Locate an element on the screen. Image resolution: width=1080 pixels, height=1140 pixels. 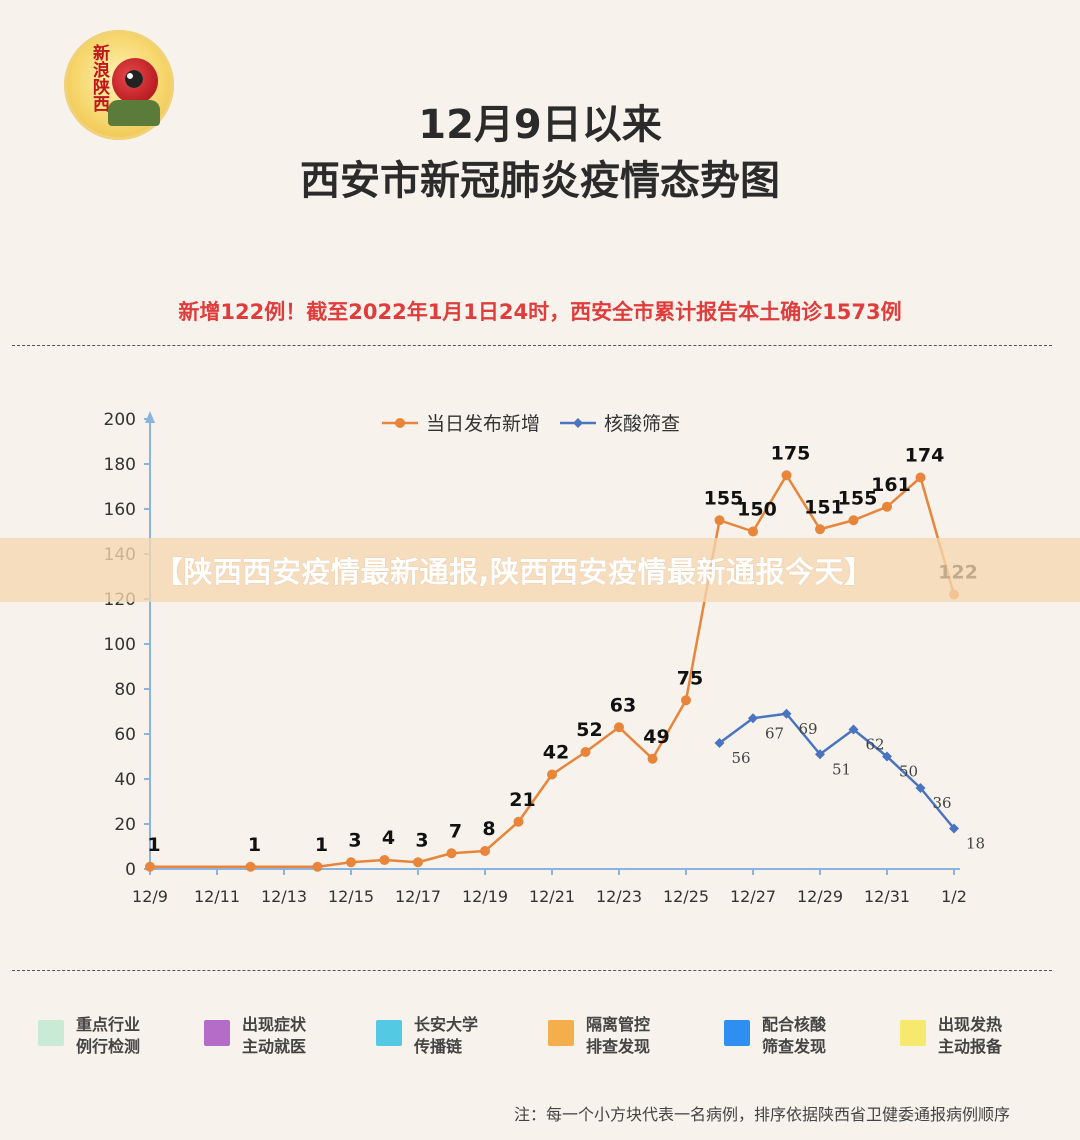
chart-title-line1: 12月9日以来 is located at coordinates (540, 125).